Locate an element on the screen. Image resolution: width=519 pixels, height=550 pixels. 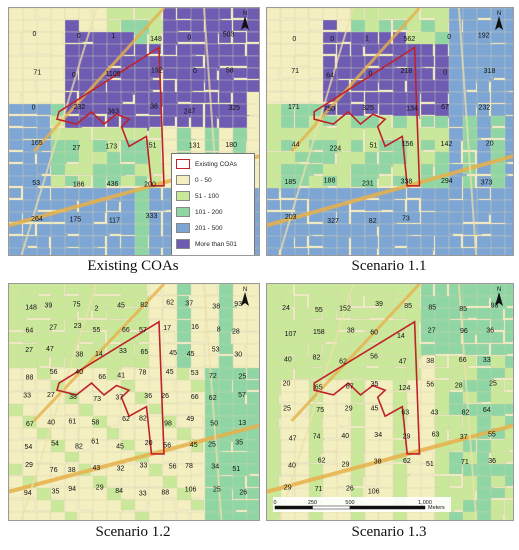
zone-value-label: 131 is located at coordinates (195, 145).